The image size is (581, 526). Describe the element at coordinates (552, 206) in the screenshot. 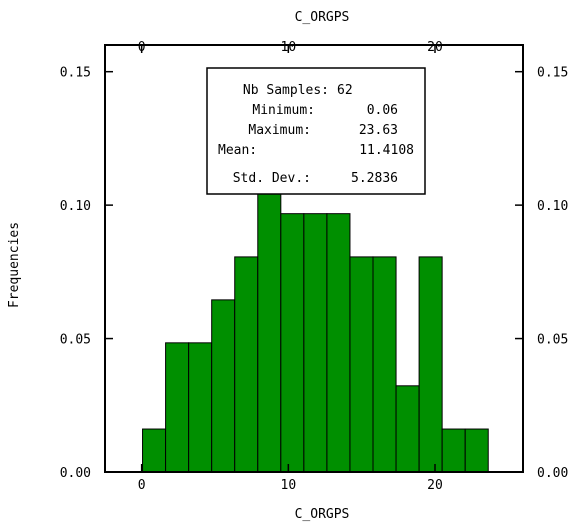

I see `y-tick-label-right: 0.10` at that location.